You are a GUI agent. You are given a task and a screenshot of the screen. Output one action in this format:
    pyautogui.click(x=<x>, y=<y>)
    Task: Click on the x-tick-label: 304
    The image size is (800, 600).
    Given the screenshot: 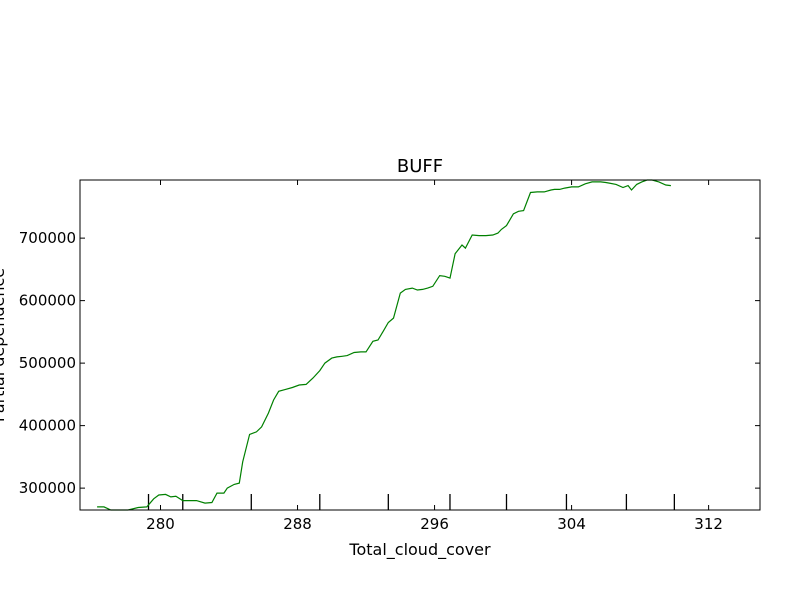 What is the action you would take?
    pyautogui.click(x=571, y=524)
    